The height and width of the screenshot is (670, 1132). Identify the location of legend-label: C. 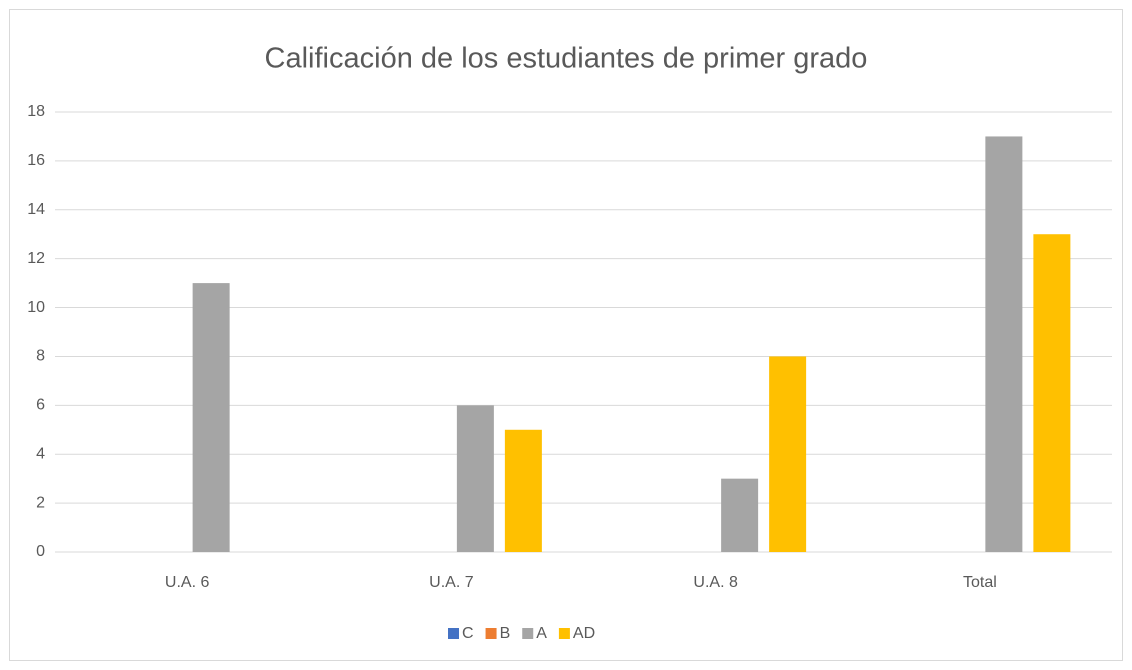
(468, 633).